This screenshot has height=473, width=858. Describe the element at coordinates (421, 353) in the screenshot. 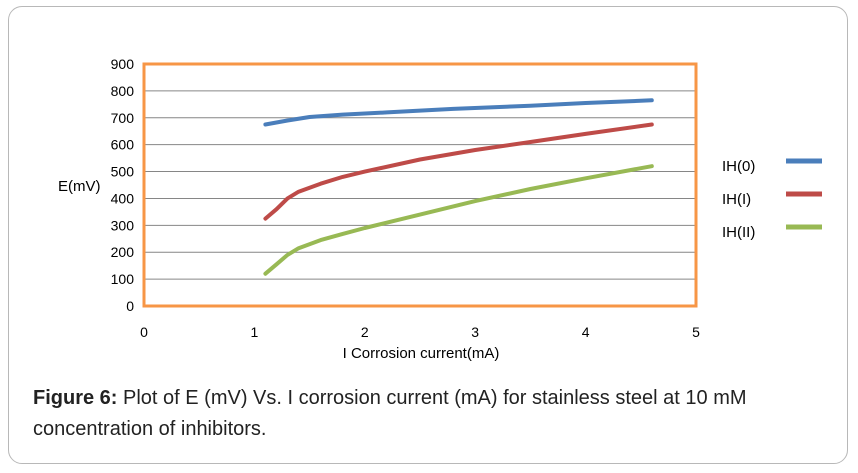

I see `x-axis-label: I Corrosion current(mA)` at that location.